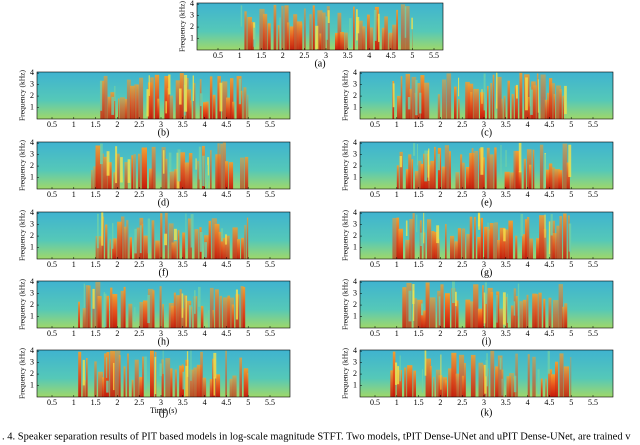 This screenshot has width=640, height=445. I want to click on x-tick-label: 0.5, so click(52, 124).